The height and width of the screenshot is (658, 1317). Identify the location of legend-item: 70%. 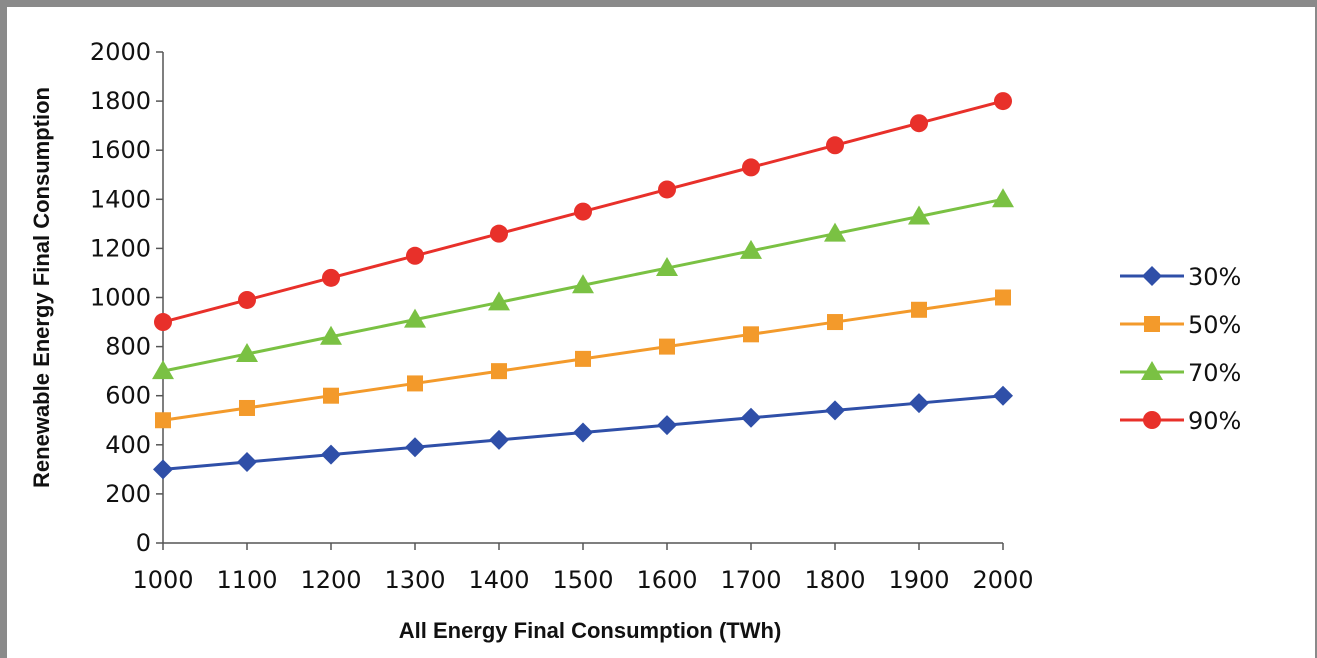
(1180, 373).